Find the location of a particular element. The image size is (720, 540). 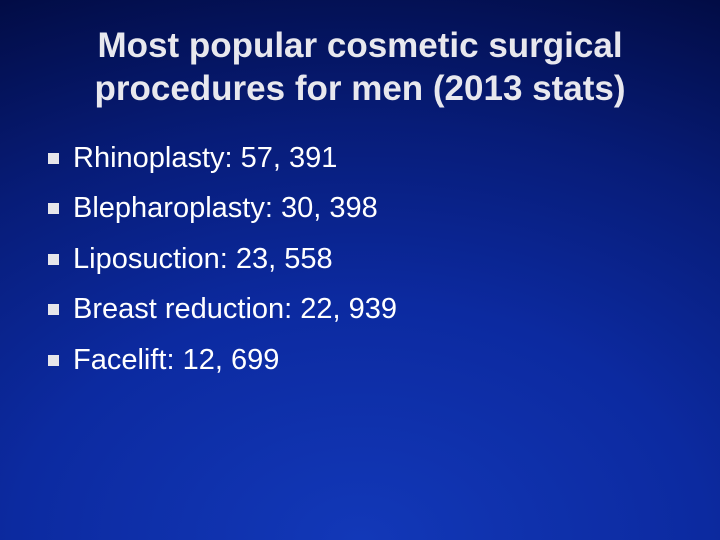

bullet-item: Facelift: 12, 699 is located at coordinates (222, 360).